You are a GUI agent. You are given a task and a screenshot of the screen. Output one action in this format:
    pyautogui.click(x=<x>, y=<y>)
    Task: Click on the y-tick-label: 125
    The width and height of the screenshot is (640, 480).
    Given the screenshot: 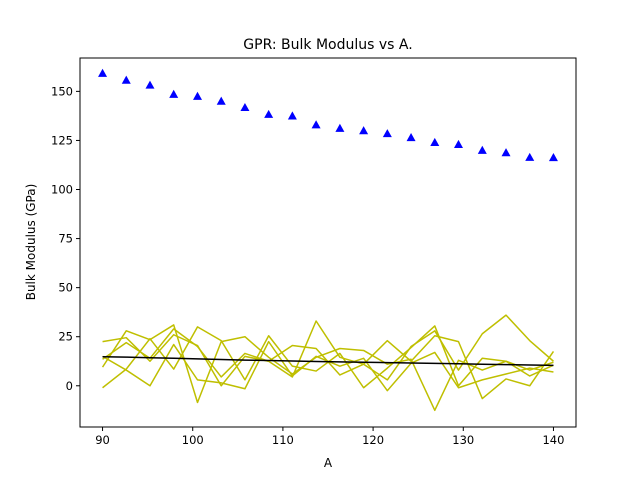 What is the action you would take?
    pyautogui.click(x=62, y=140)
    